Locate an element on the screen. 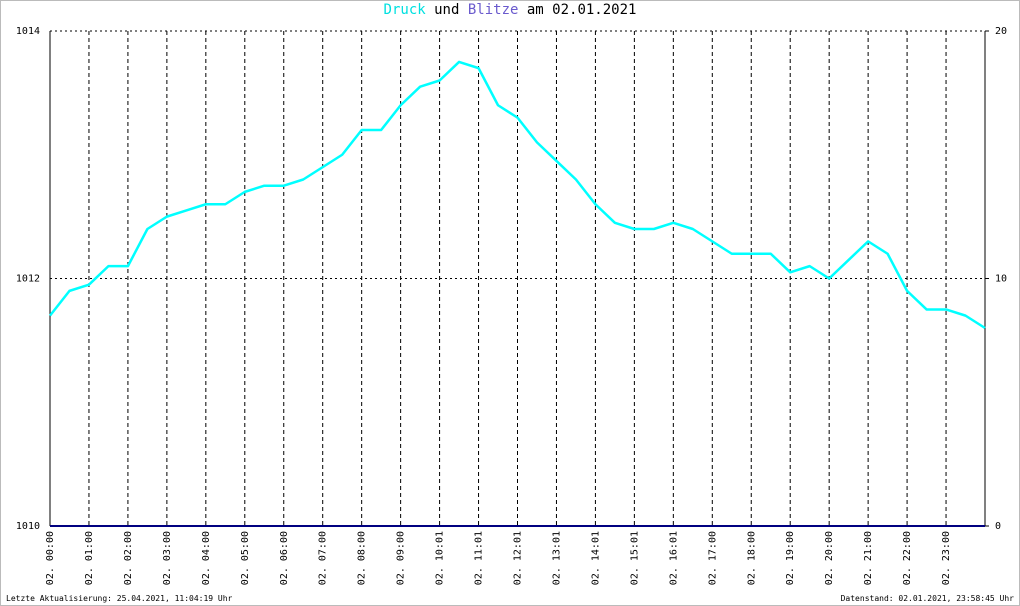  y2-tick-label: 20 is located at coordinates (1001, 31).